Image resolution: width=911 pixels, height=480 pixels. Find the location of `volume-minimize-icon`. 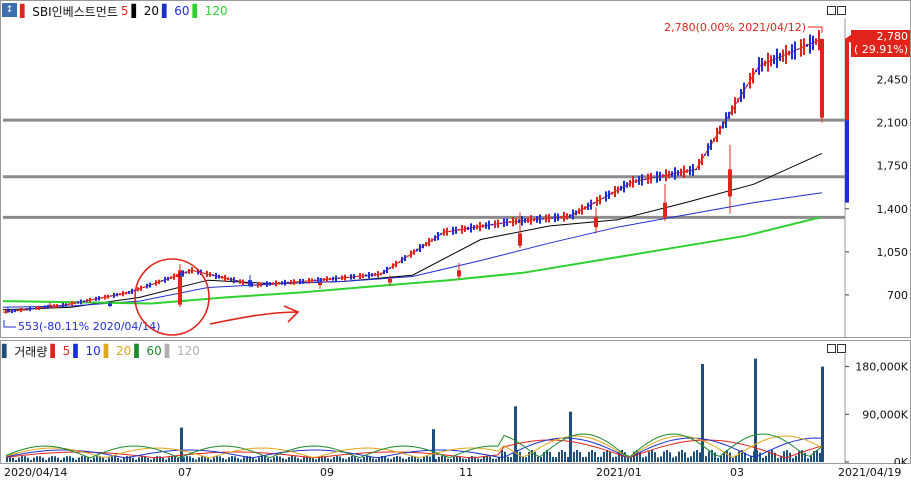

volume-minimize-icon is located at coordinates (831, 348).